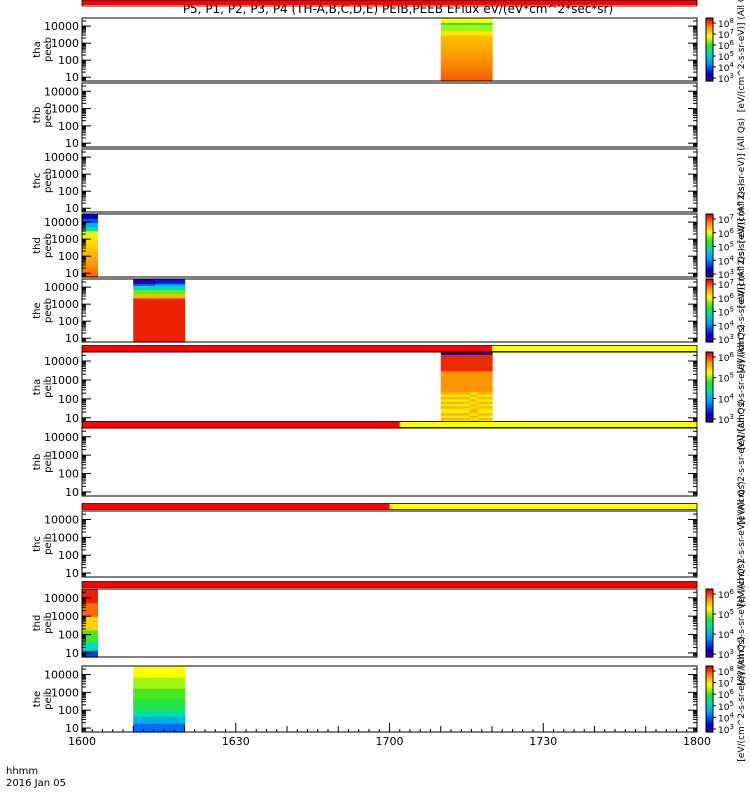  What do you see at coordinates (36, 783) in the screenshot?
I see `x-label-date: 2016 Jan 05` at bounding box center [36, 783].